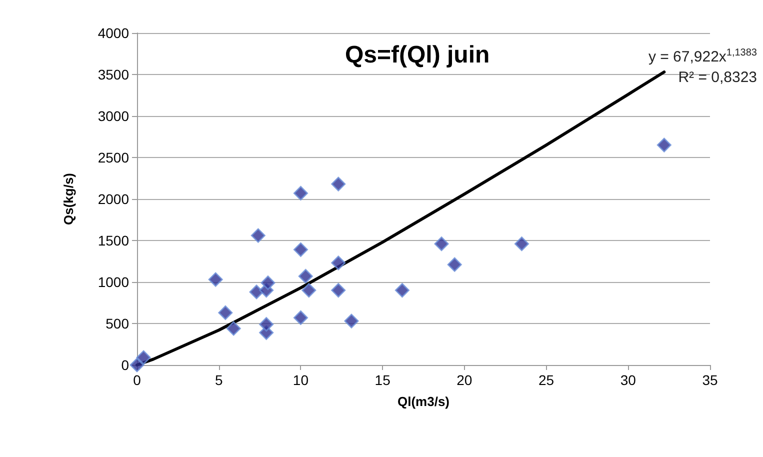 This screenshot has width=763, height=457. I want to click on y-tick-label: 0, so click(125, 365).